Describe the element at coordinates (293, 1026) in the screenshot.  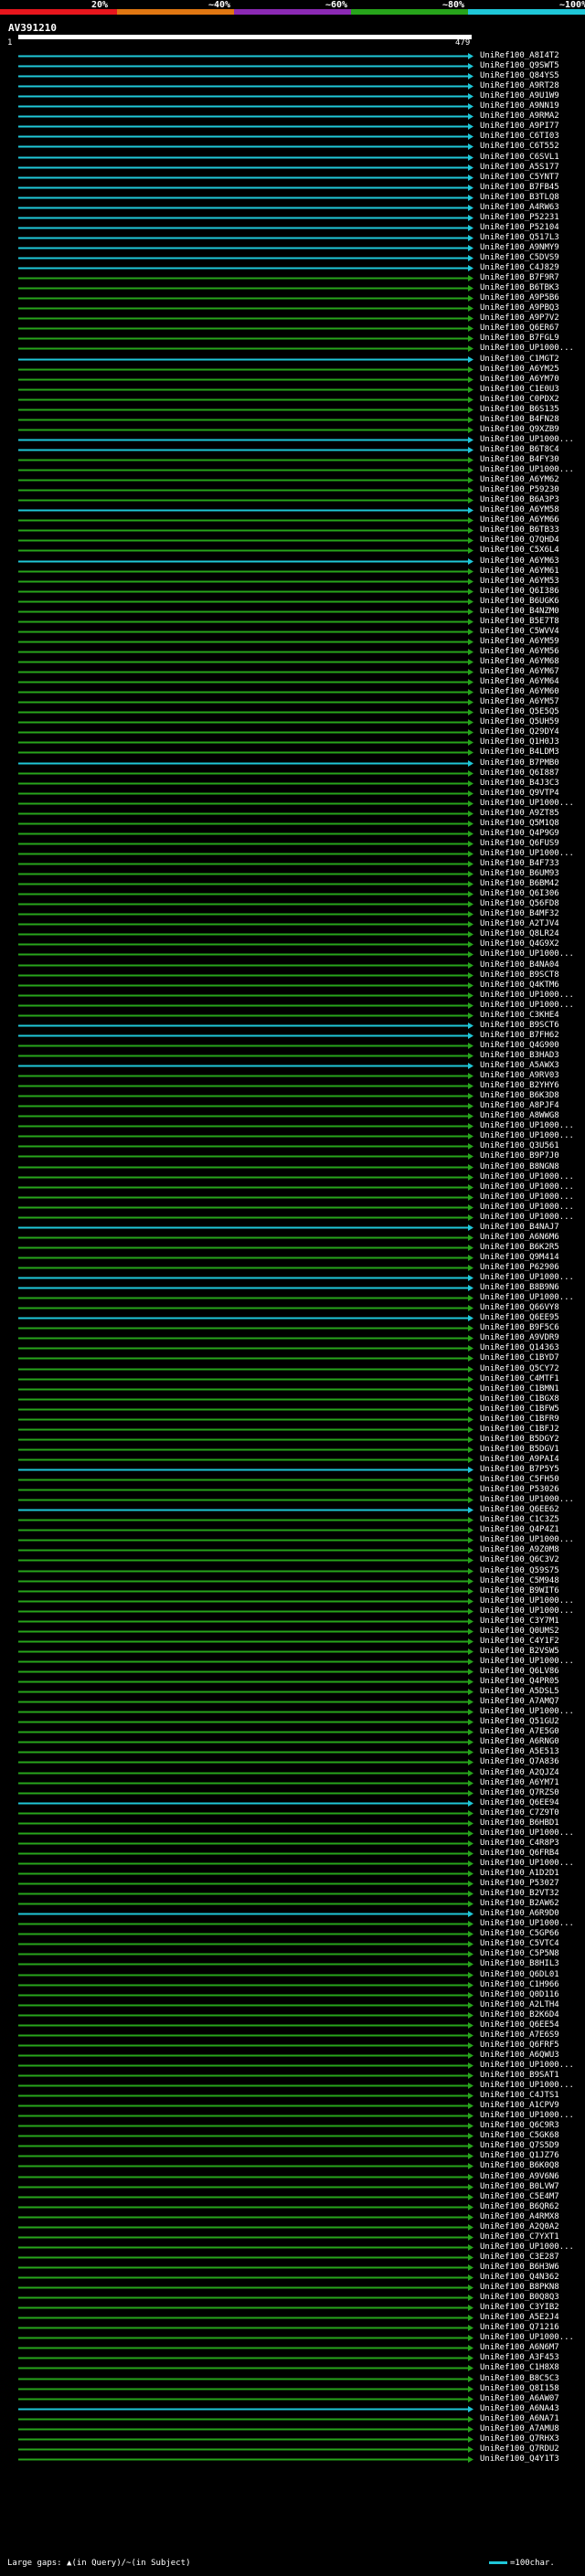
I see `hit-row: UniRef100_B9SCT6` at that location.